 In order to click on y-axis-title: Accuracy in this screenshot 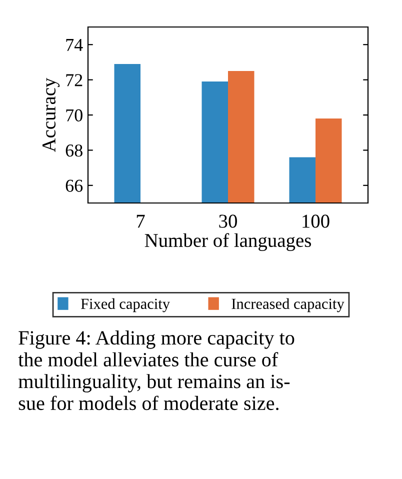, I will do `click(51, 115)`.